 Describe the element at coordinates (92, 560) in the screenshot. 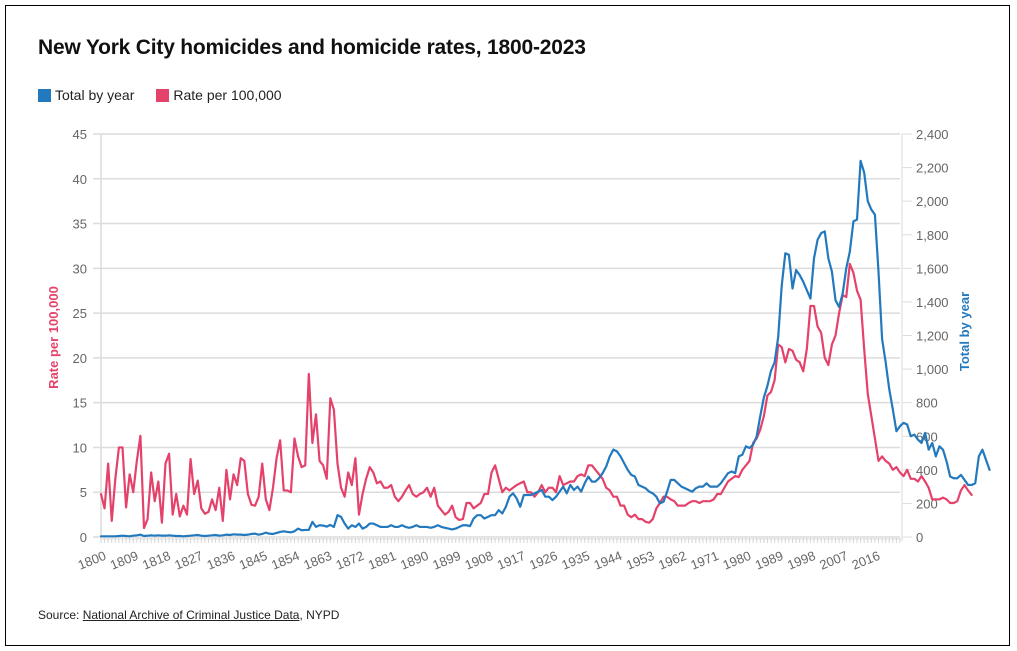

I see `x-tick-label: 1800` at that location.